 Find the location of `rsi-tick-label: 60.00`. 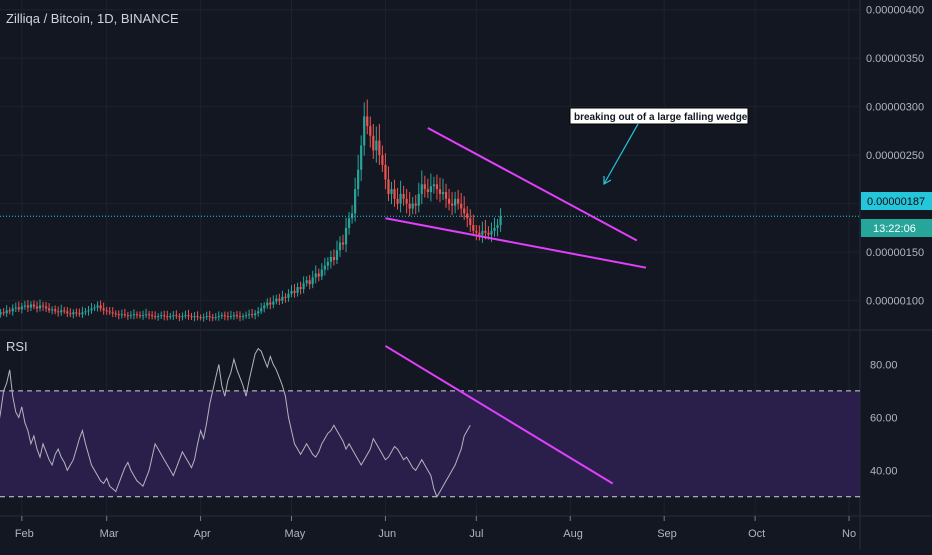

rsi-tick-label: 60.00 is located at coordinates (884, 418).